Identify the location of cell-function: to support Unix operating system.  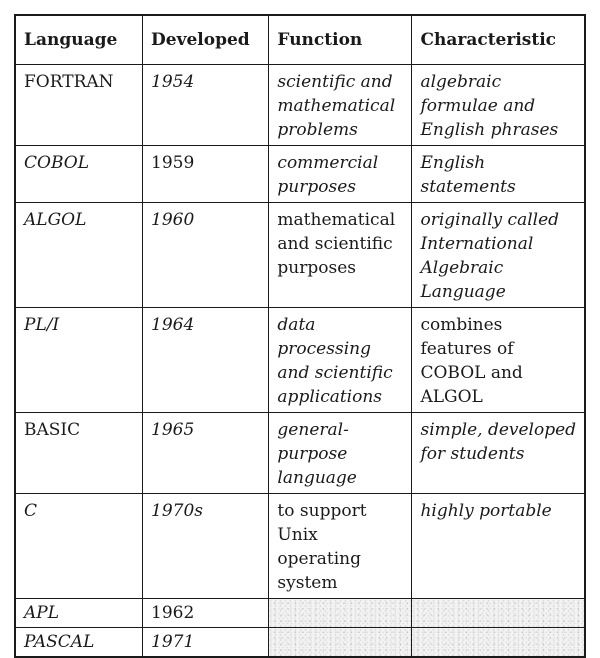
(340, 546).